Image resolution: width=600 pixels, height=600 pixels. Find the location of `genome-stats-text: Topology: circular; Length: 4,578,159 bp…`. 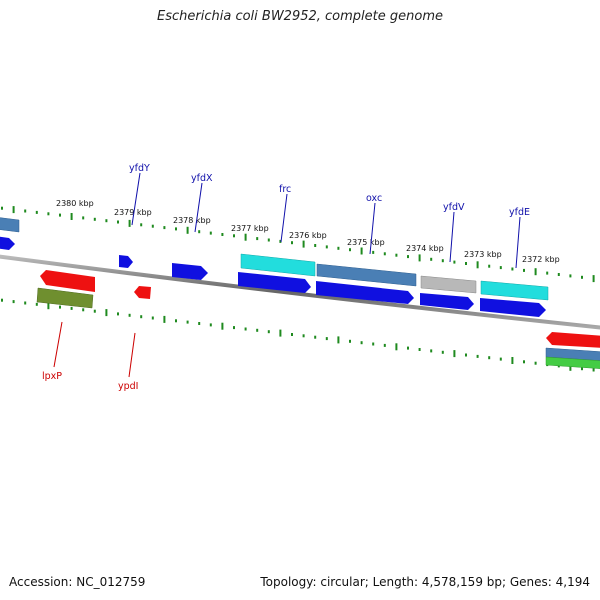

genome-stats-text: Topology: circular; Length: 4,578,159 bp… is located at coordinates (425, 582).